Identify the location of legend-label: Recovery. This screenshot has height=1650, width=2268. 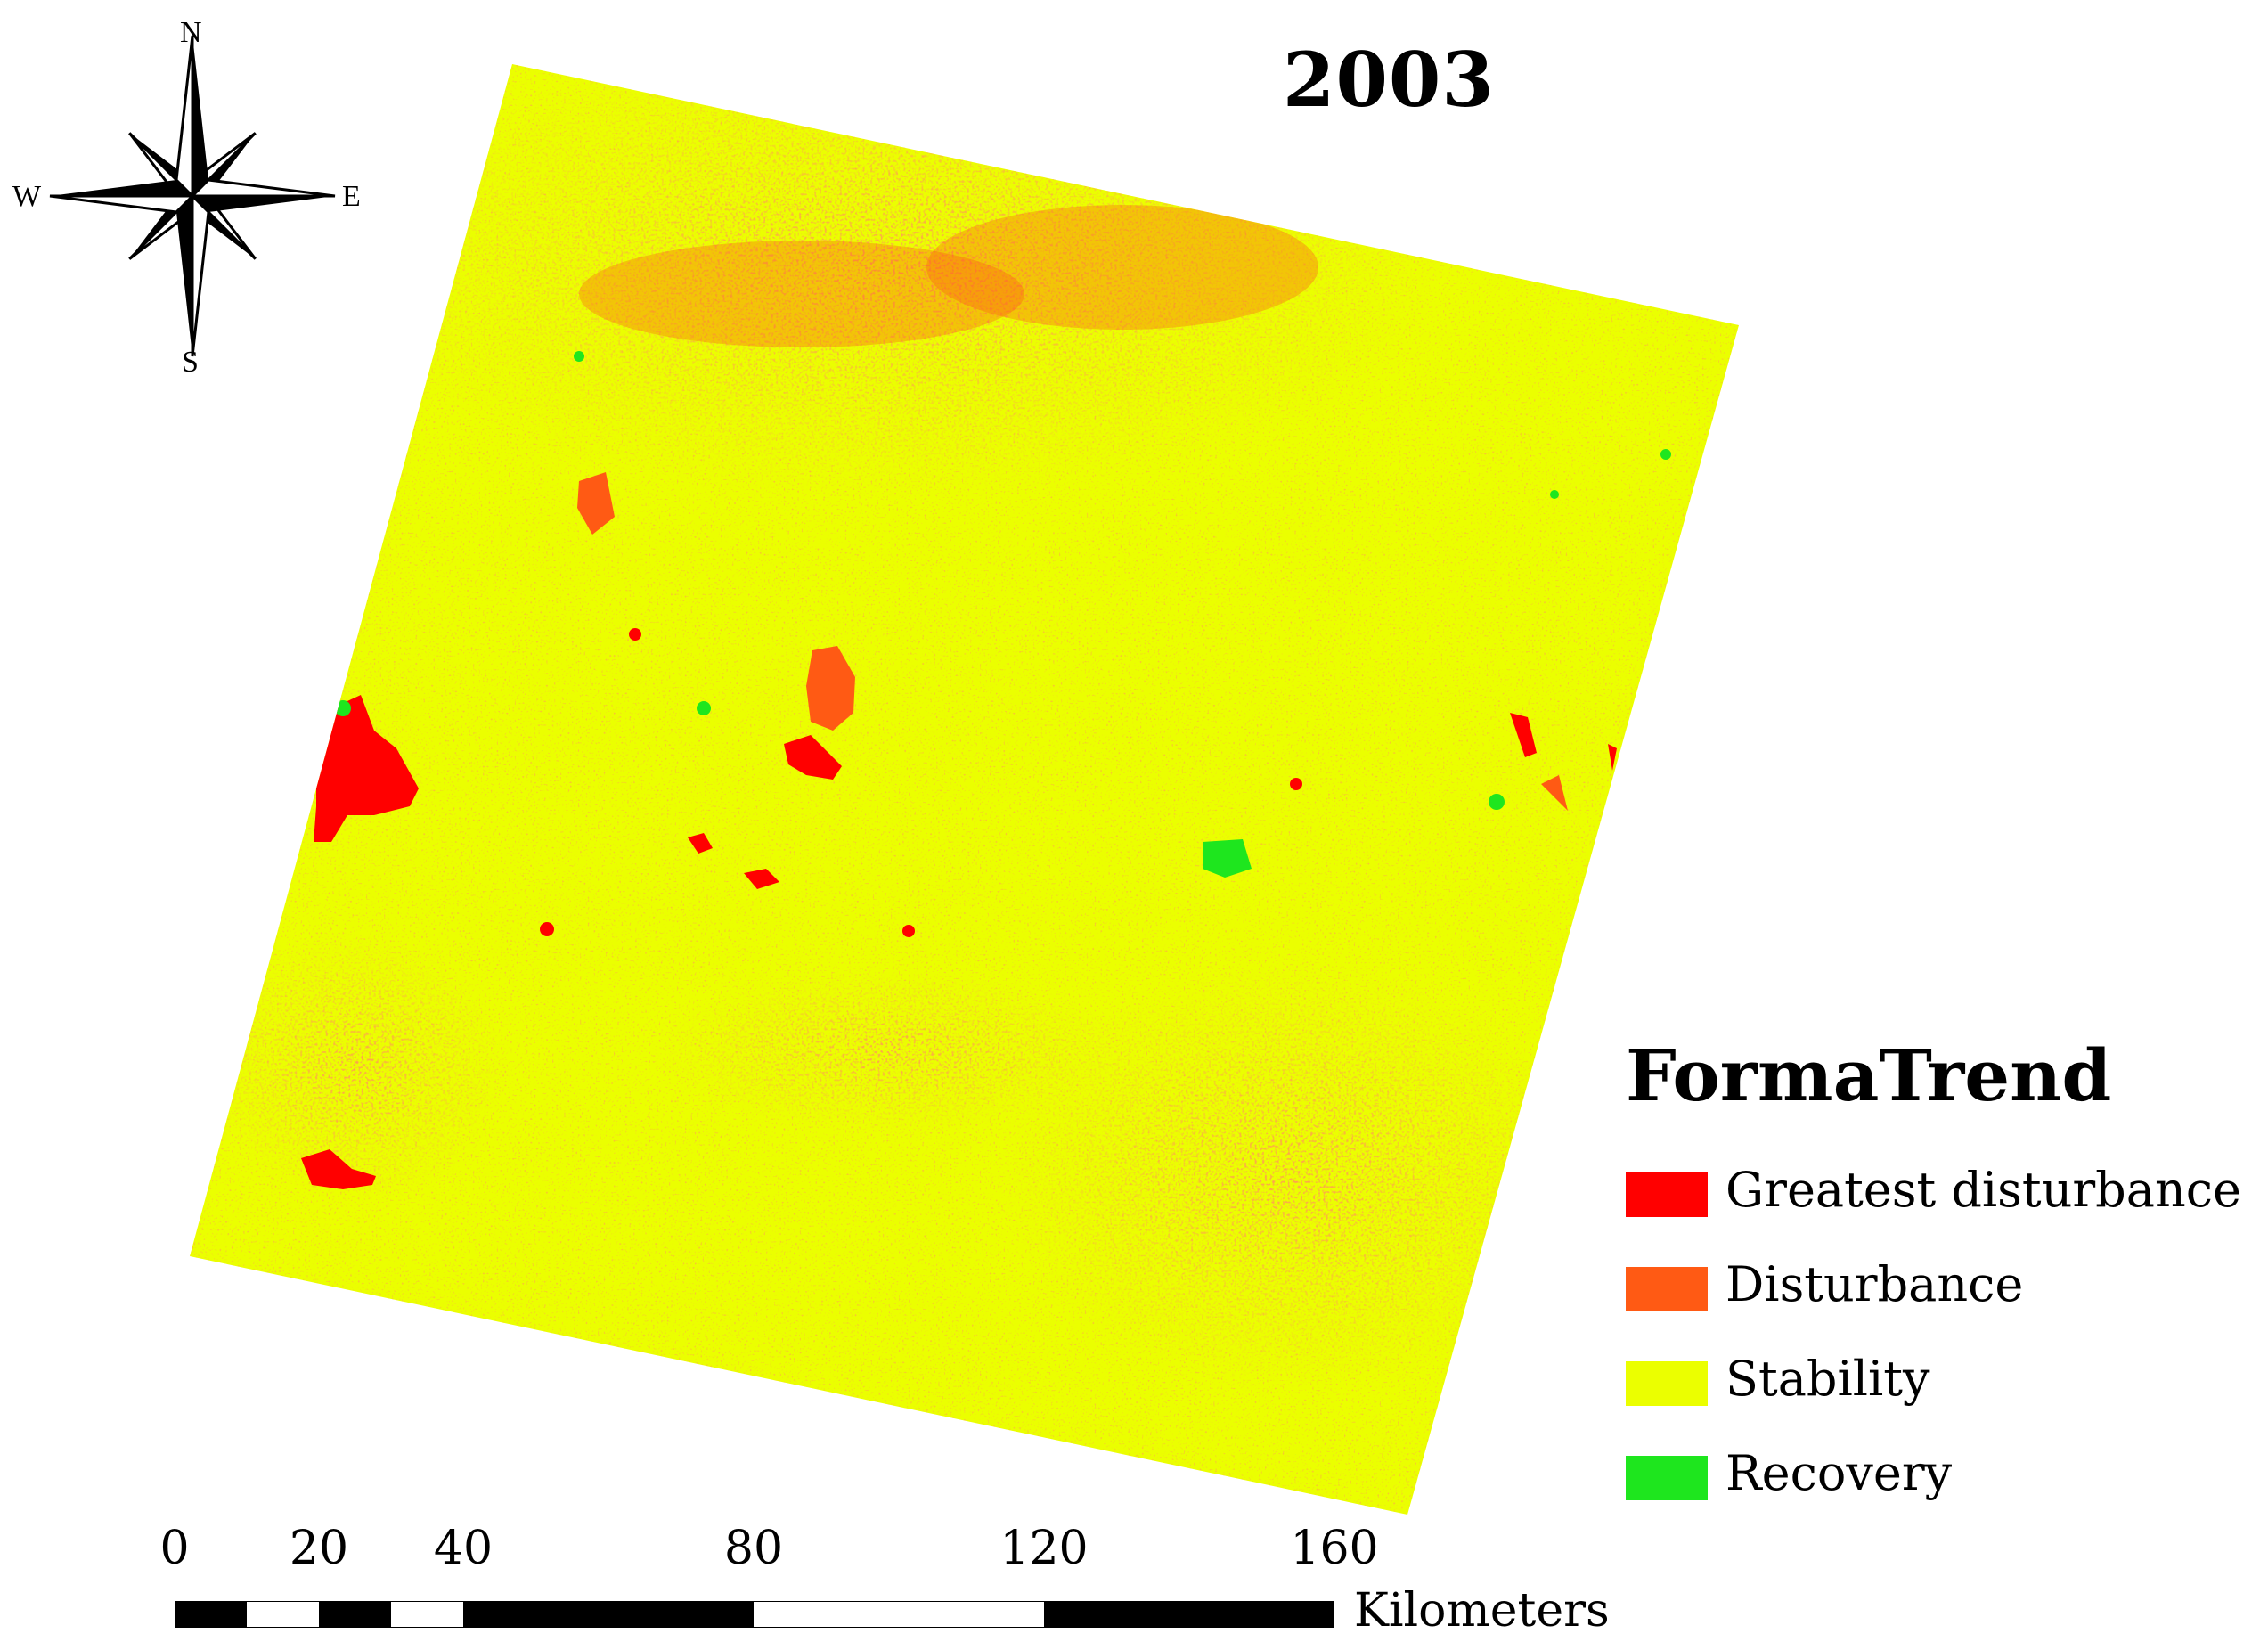
(1839, 1473).